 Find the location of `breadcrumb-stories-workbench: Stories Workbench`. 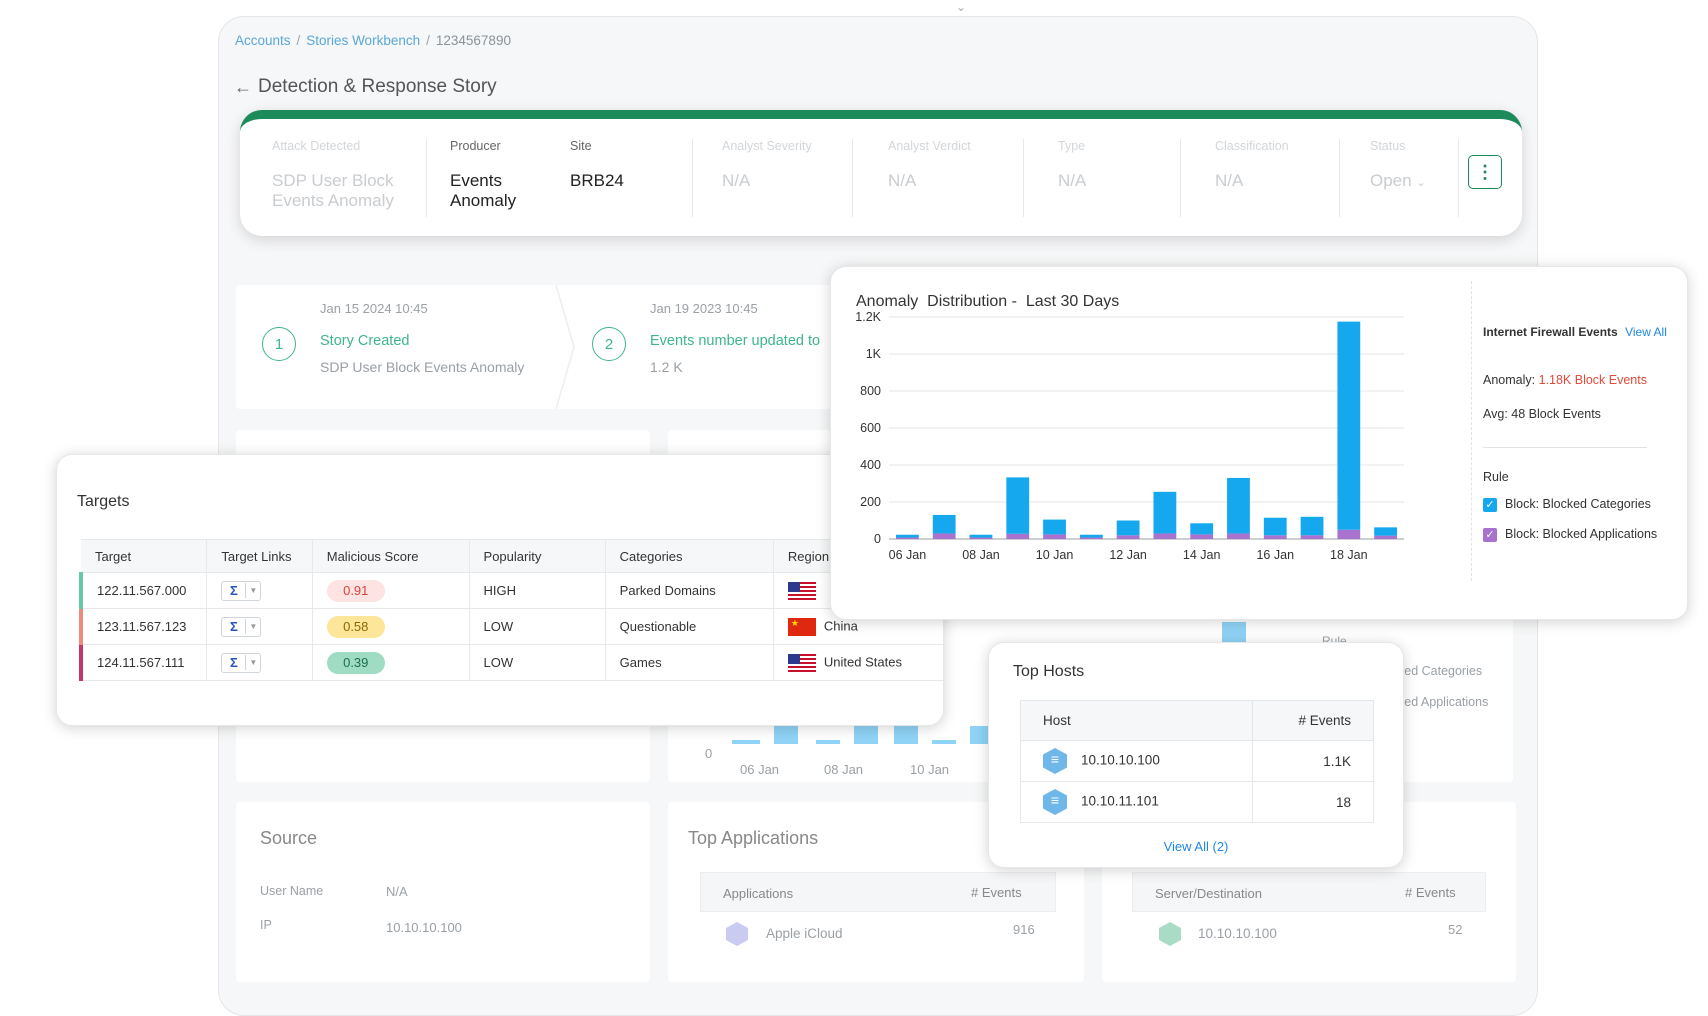

breadcrumb-stories-workbench: Stories Workbench is located at coordinates (363, 40).